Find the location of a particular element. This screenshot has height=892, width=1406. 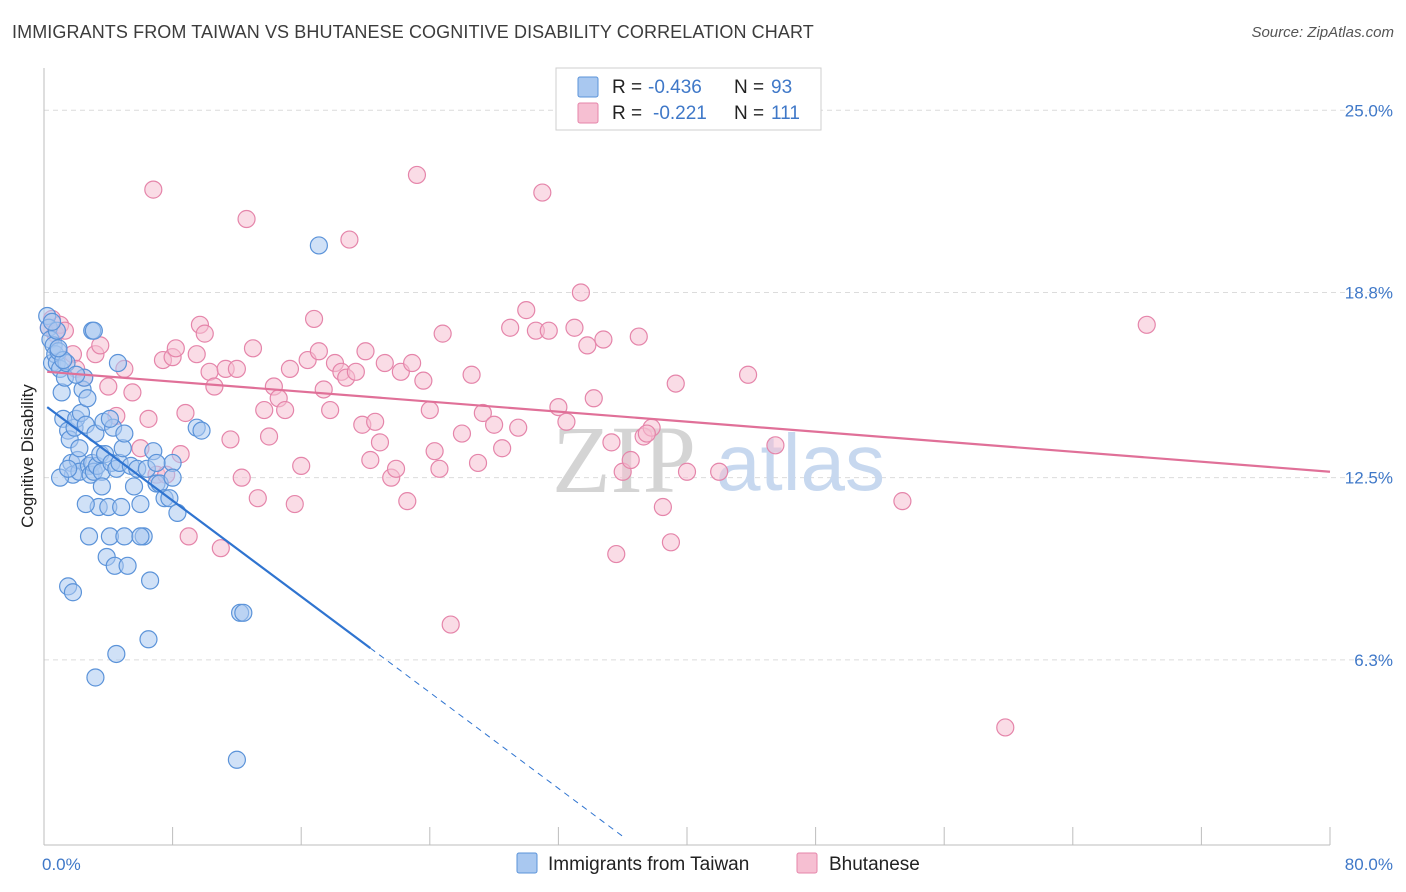

bottom-legend-label-taiwan: Immigrants from Taiwan is located at coordinates (648, 864).